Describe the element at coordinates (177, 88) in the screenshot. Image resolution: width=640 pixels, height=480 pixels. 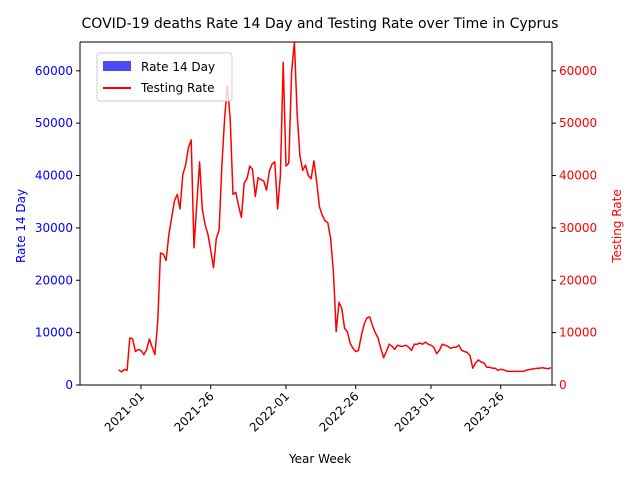
I see `legend-label-testing-rate: Testing Rate` at that location.